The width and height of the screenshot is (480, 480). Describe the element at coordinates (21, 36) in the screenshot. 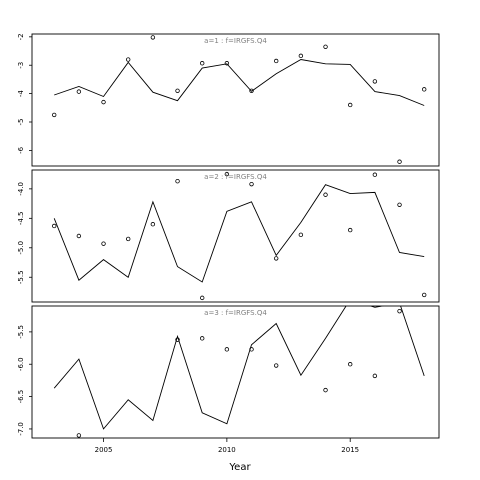

I see `y-tick-label: -2` at that location.